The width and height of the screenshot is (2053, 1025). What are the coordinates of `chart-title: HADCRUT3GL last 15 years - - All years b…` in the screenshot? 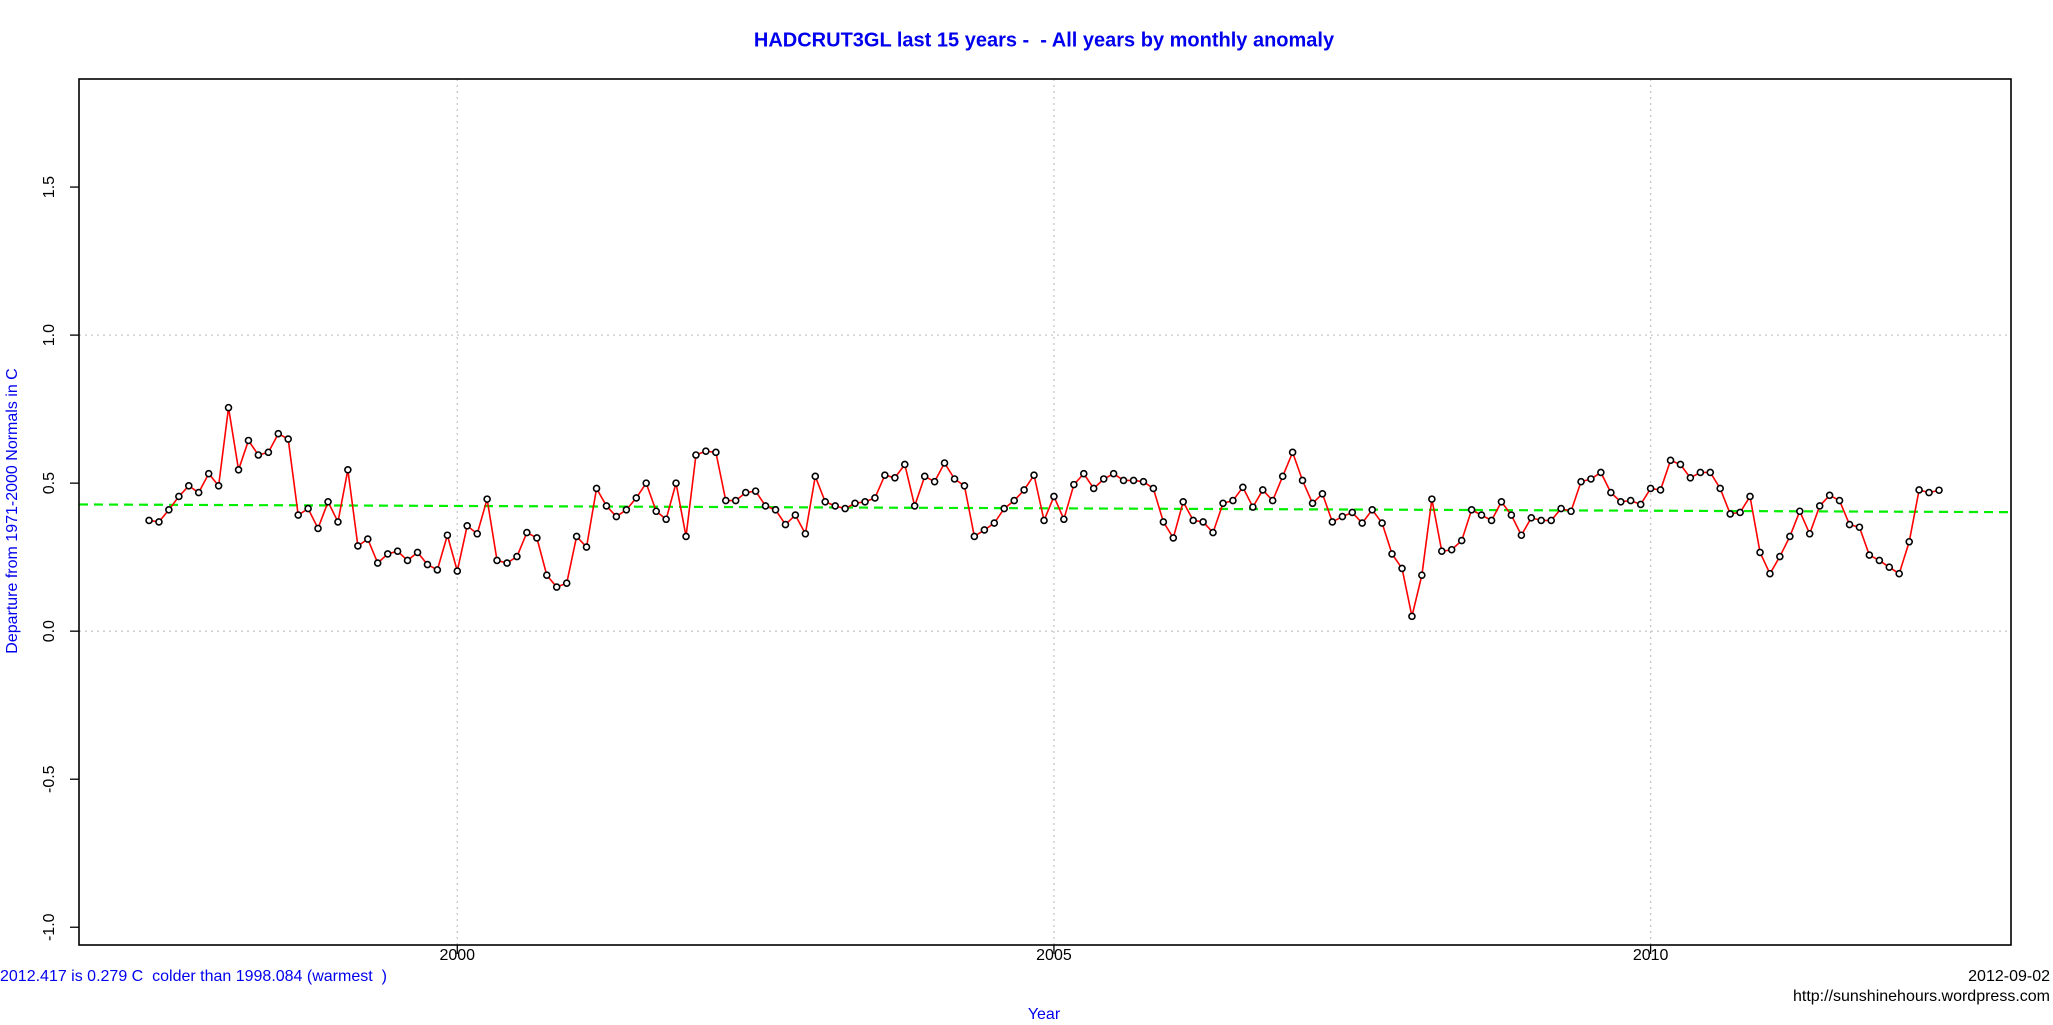 It's located at (1044, 40).